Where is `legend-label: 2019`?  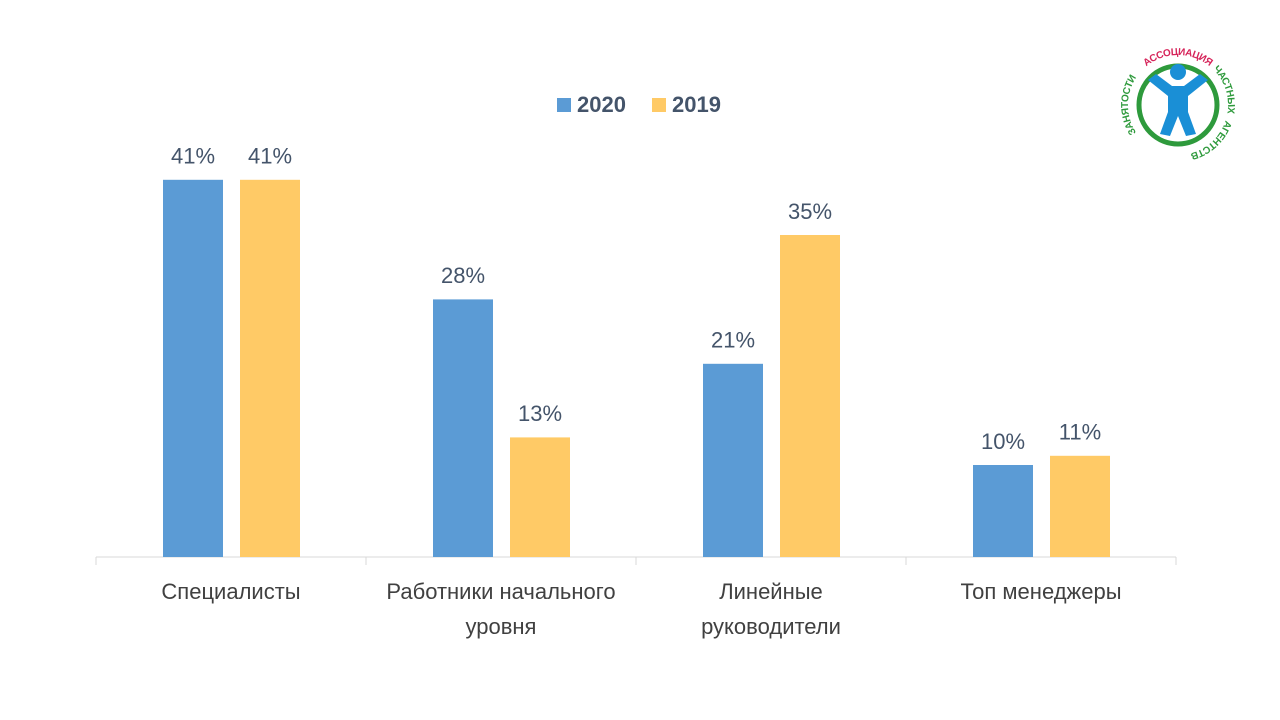
legend-label: 2019 is located at coordinates (696, 104).